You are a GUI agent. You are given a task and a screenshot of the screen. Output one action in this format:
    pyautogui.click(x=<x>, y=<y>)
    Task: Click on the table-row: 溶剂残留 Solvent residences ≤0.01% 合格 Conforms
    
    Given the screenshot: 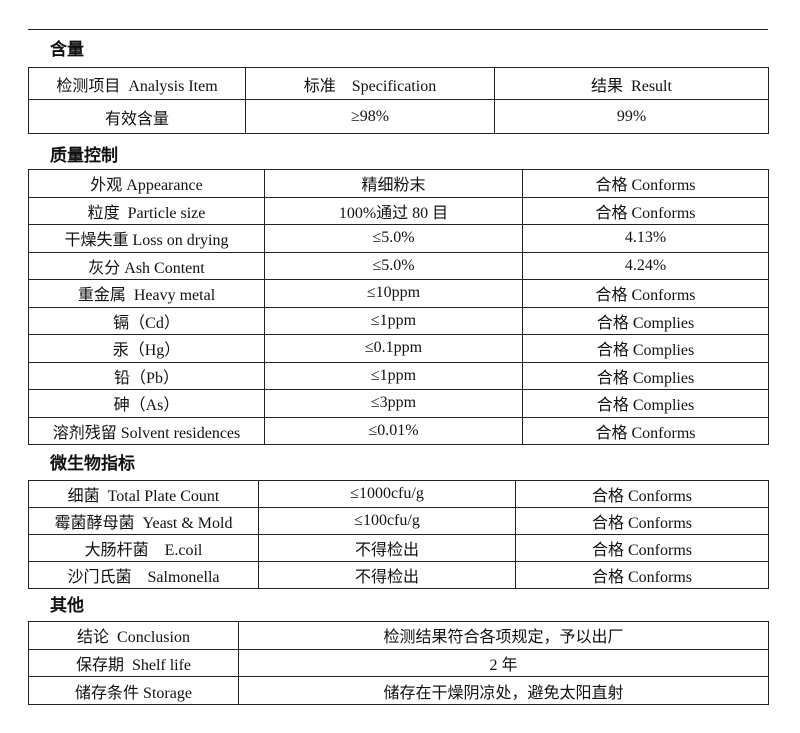 What is the action you would take?
    pyautogui.click(x=398, y=430)
    